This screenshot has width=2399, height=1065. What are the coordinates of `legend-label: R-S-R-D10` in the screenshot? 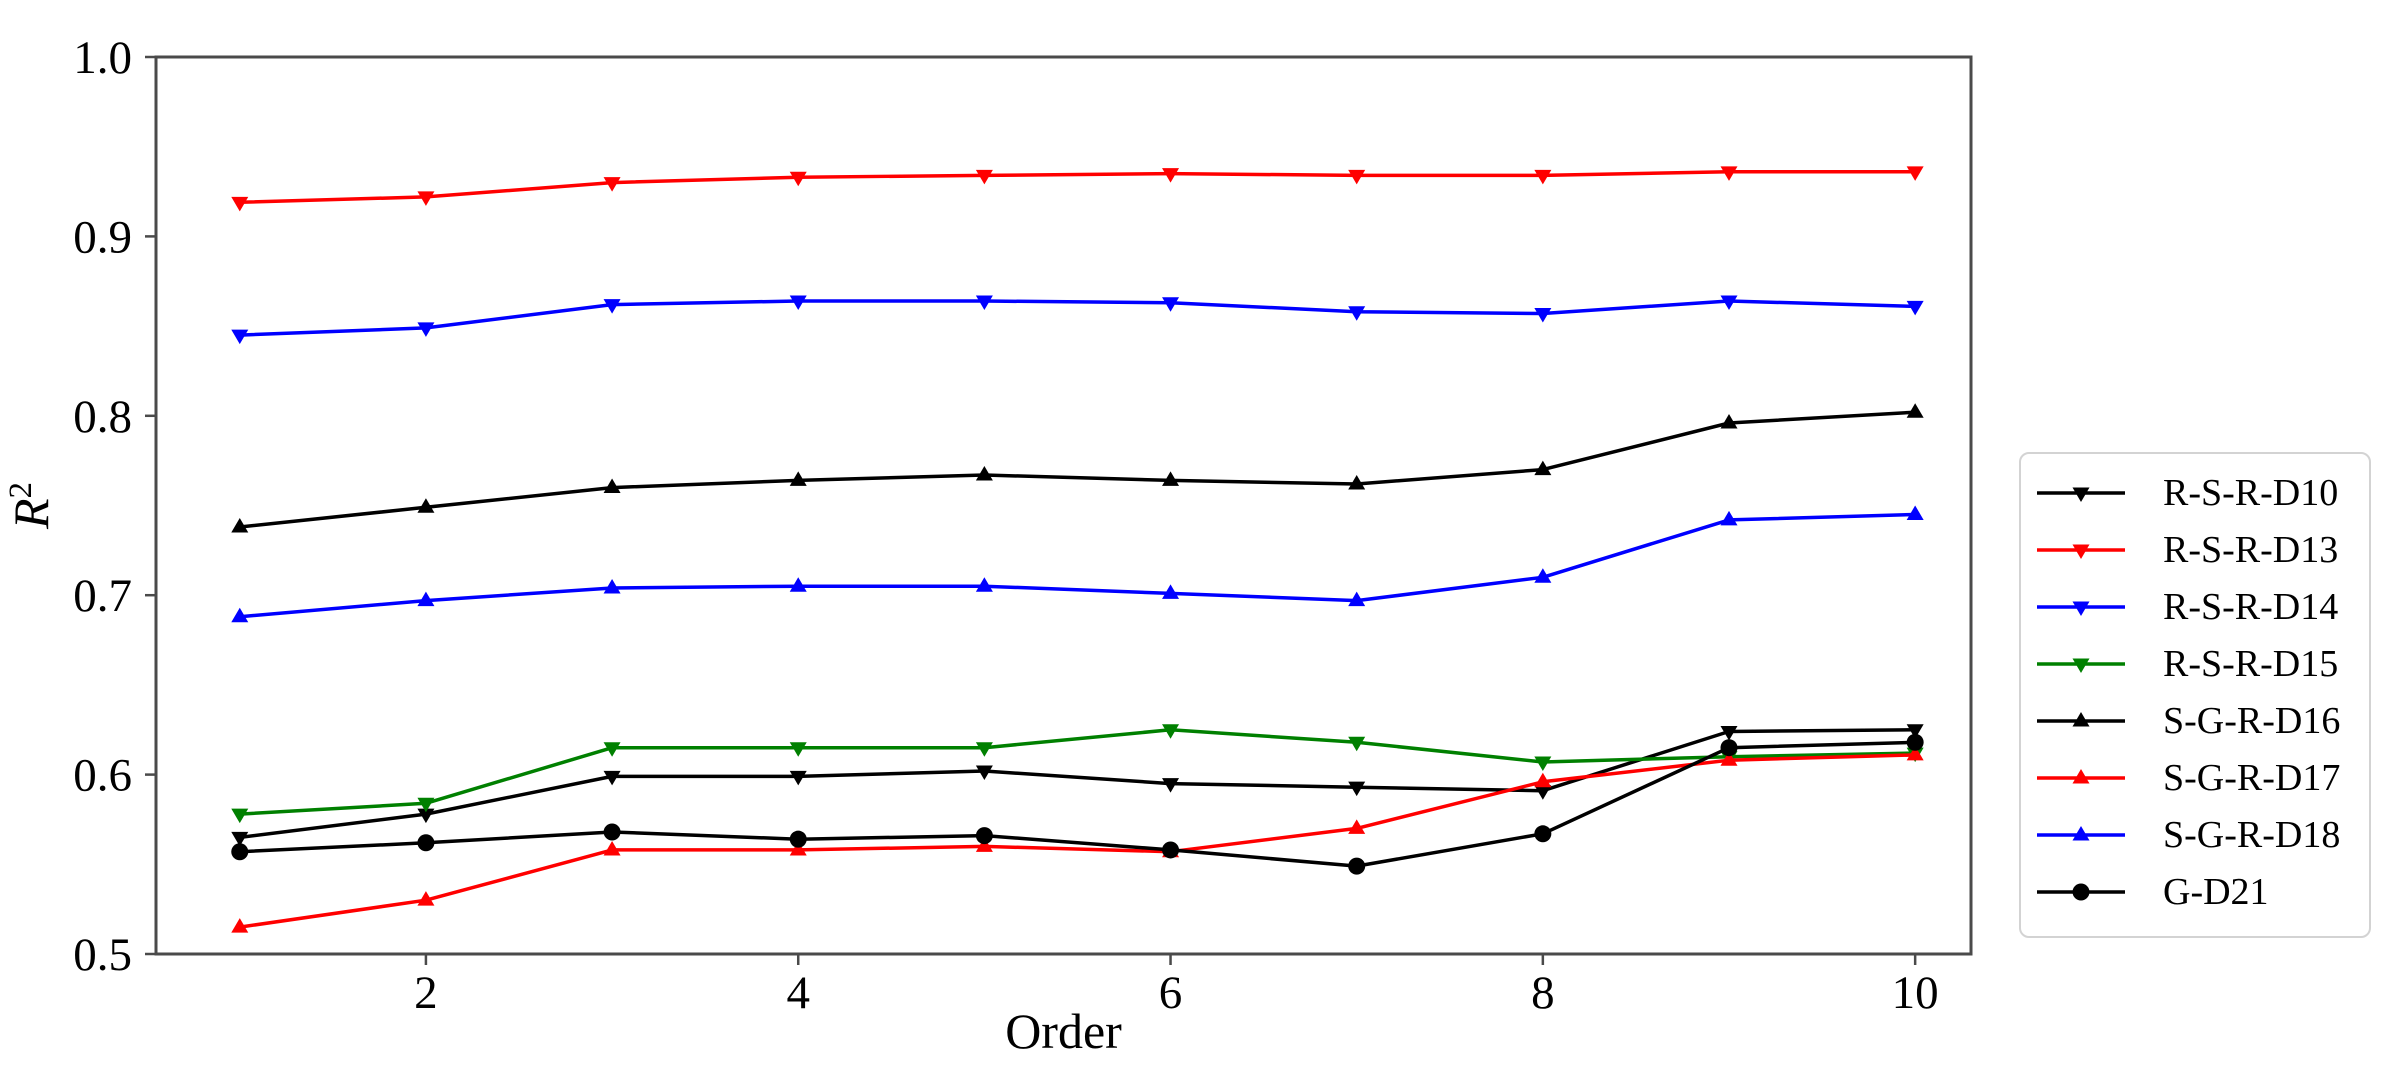 It's located at (2251, 492).